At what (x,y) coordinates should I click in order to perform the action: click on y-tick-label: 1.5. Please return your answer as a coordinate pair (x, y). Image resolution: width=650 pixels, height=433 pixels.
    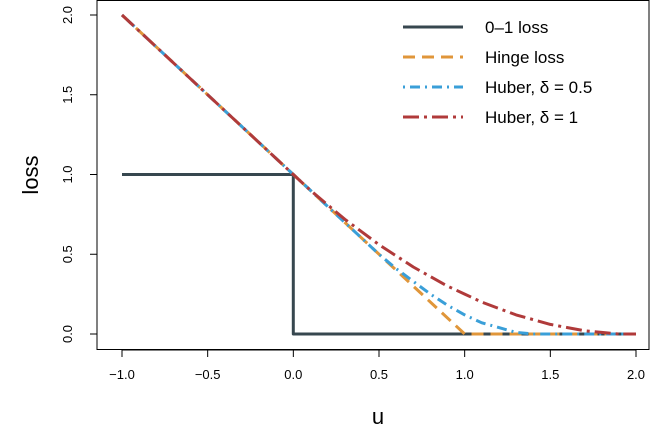
    Looking at the image, I should click on (67, 95).